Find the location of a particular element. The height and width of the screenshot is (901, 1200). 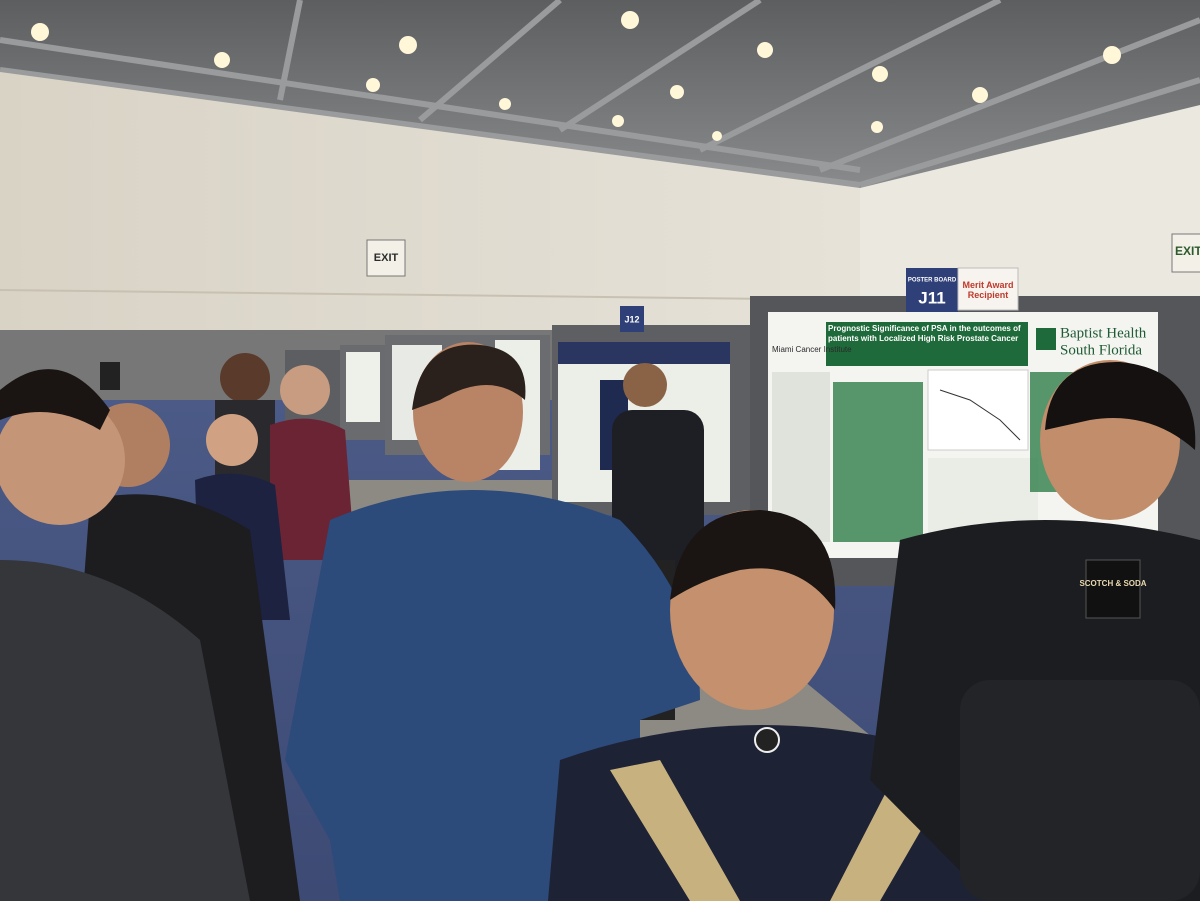

patch-text: SCOTCH & SODA is located at coordinates (1112, 583).